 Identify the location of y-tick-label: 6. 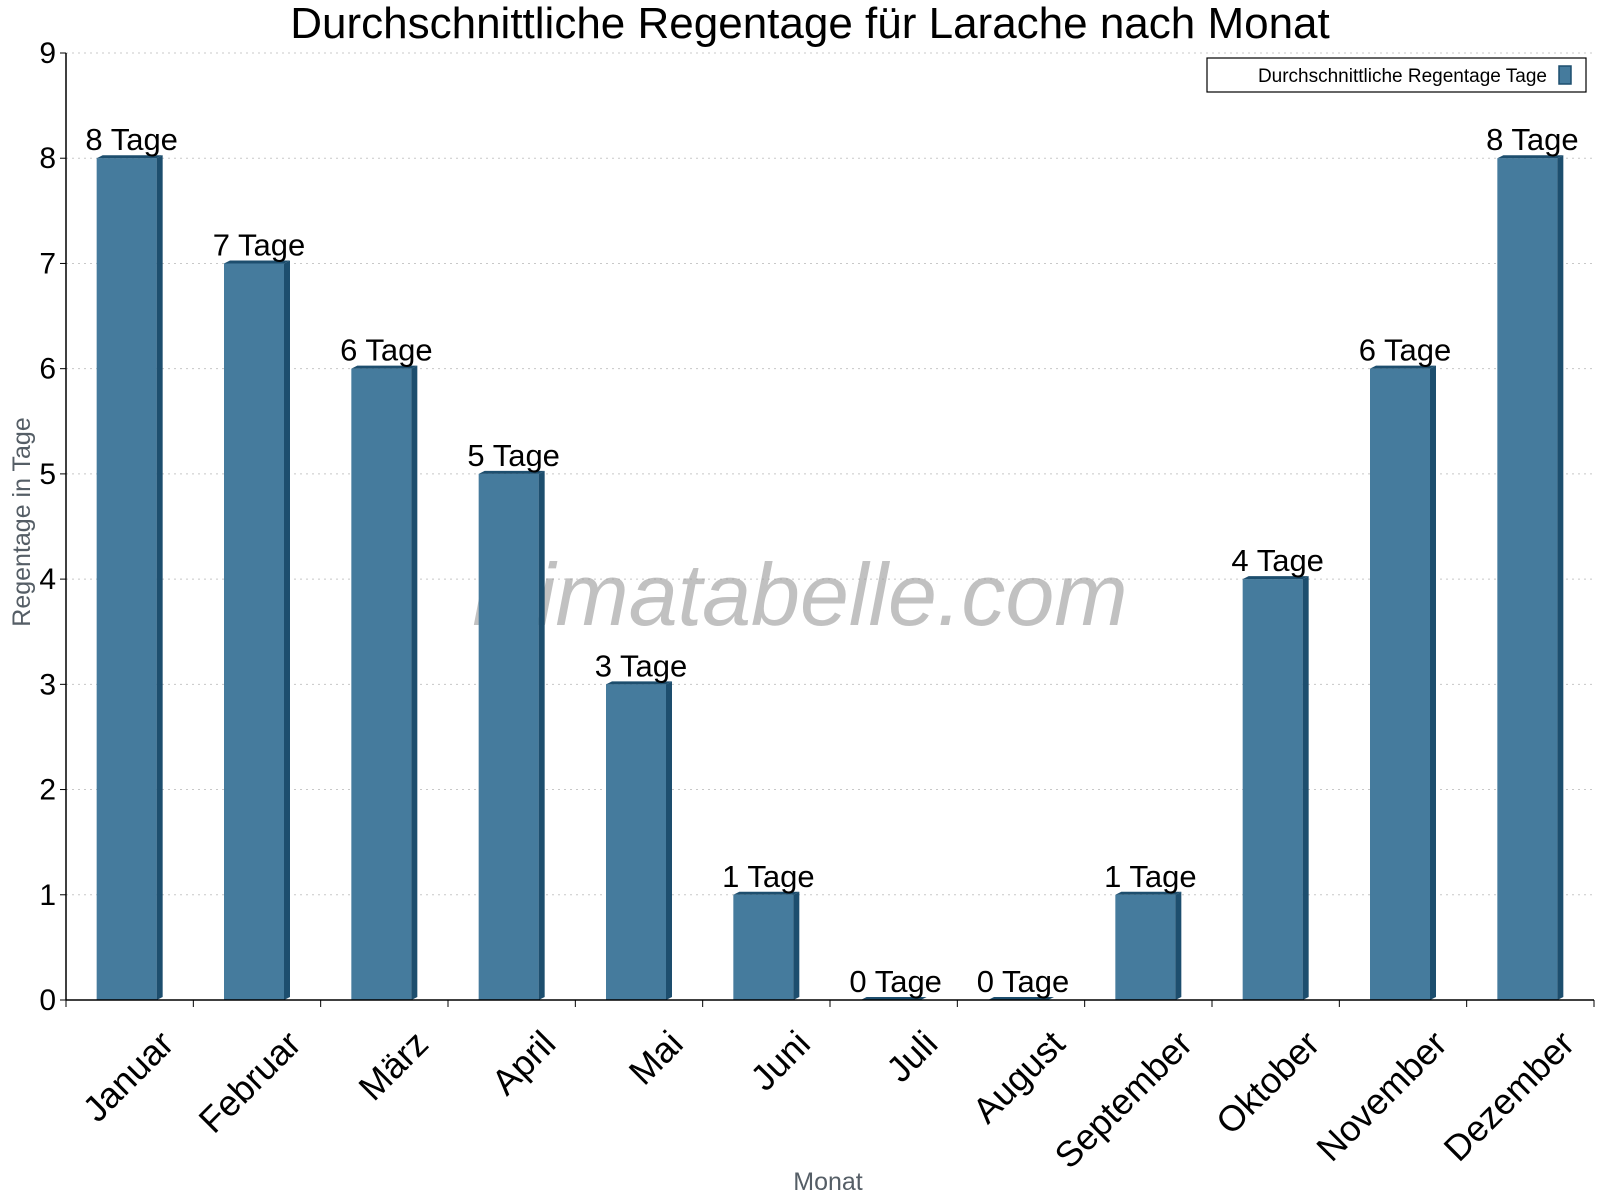
(47, 369).